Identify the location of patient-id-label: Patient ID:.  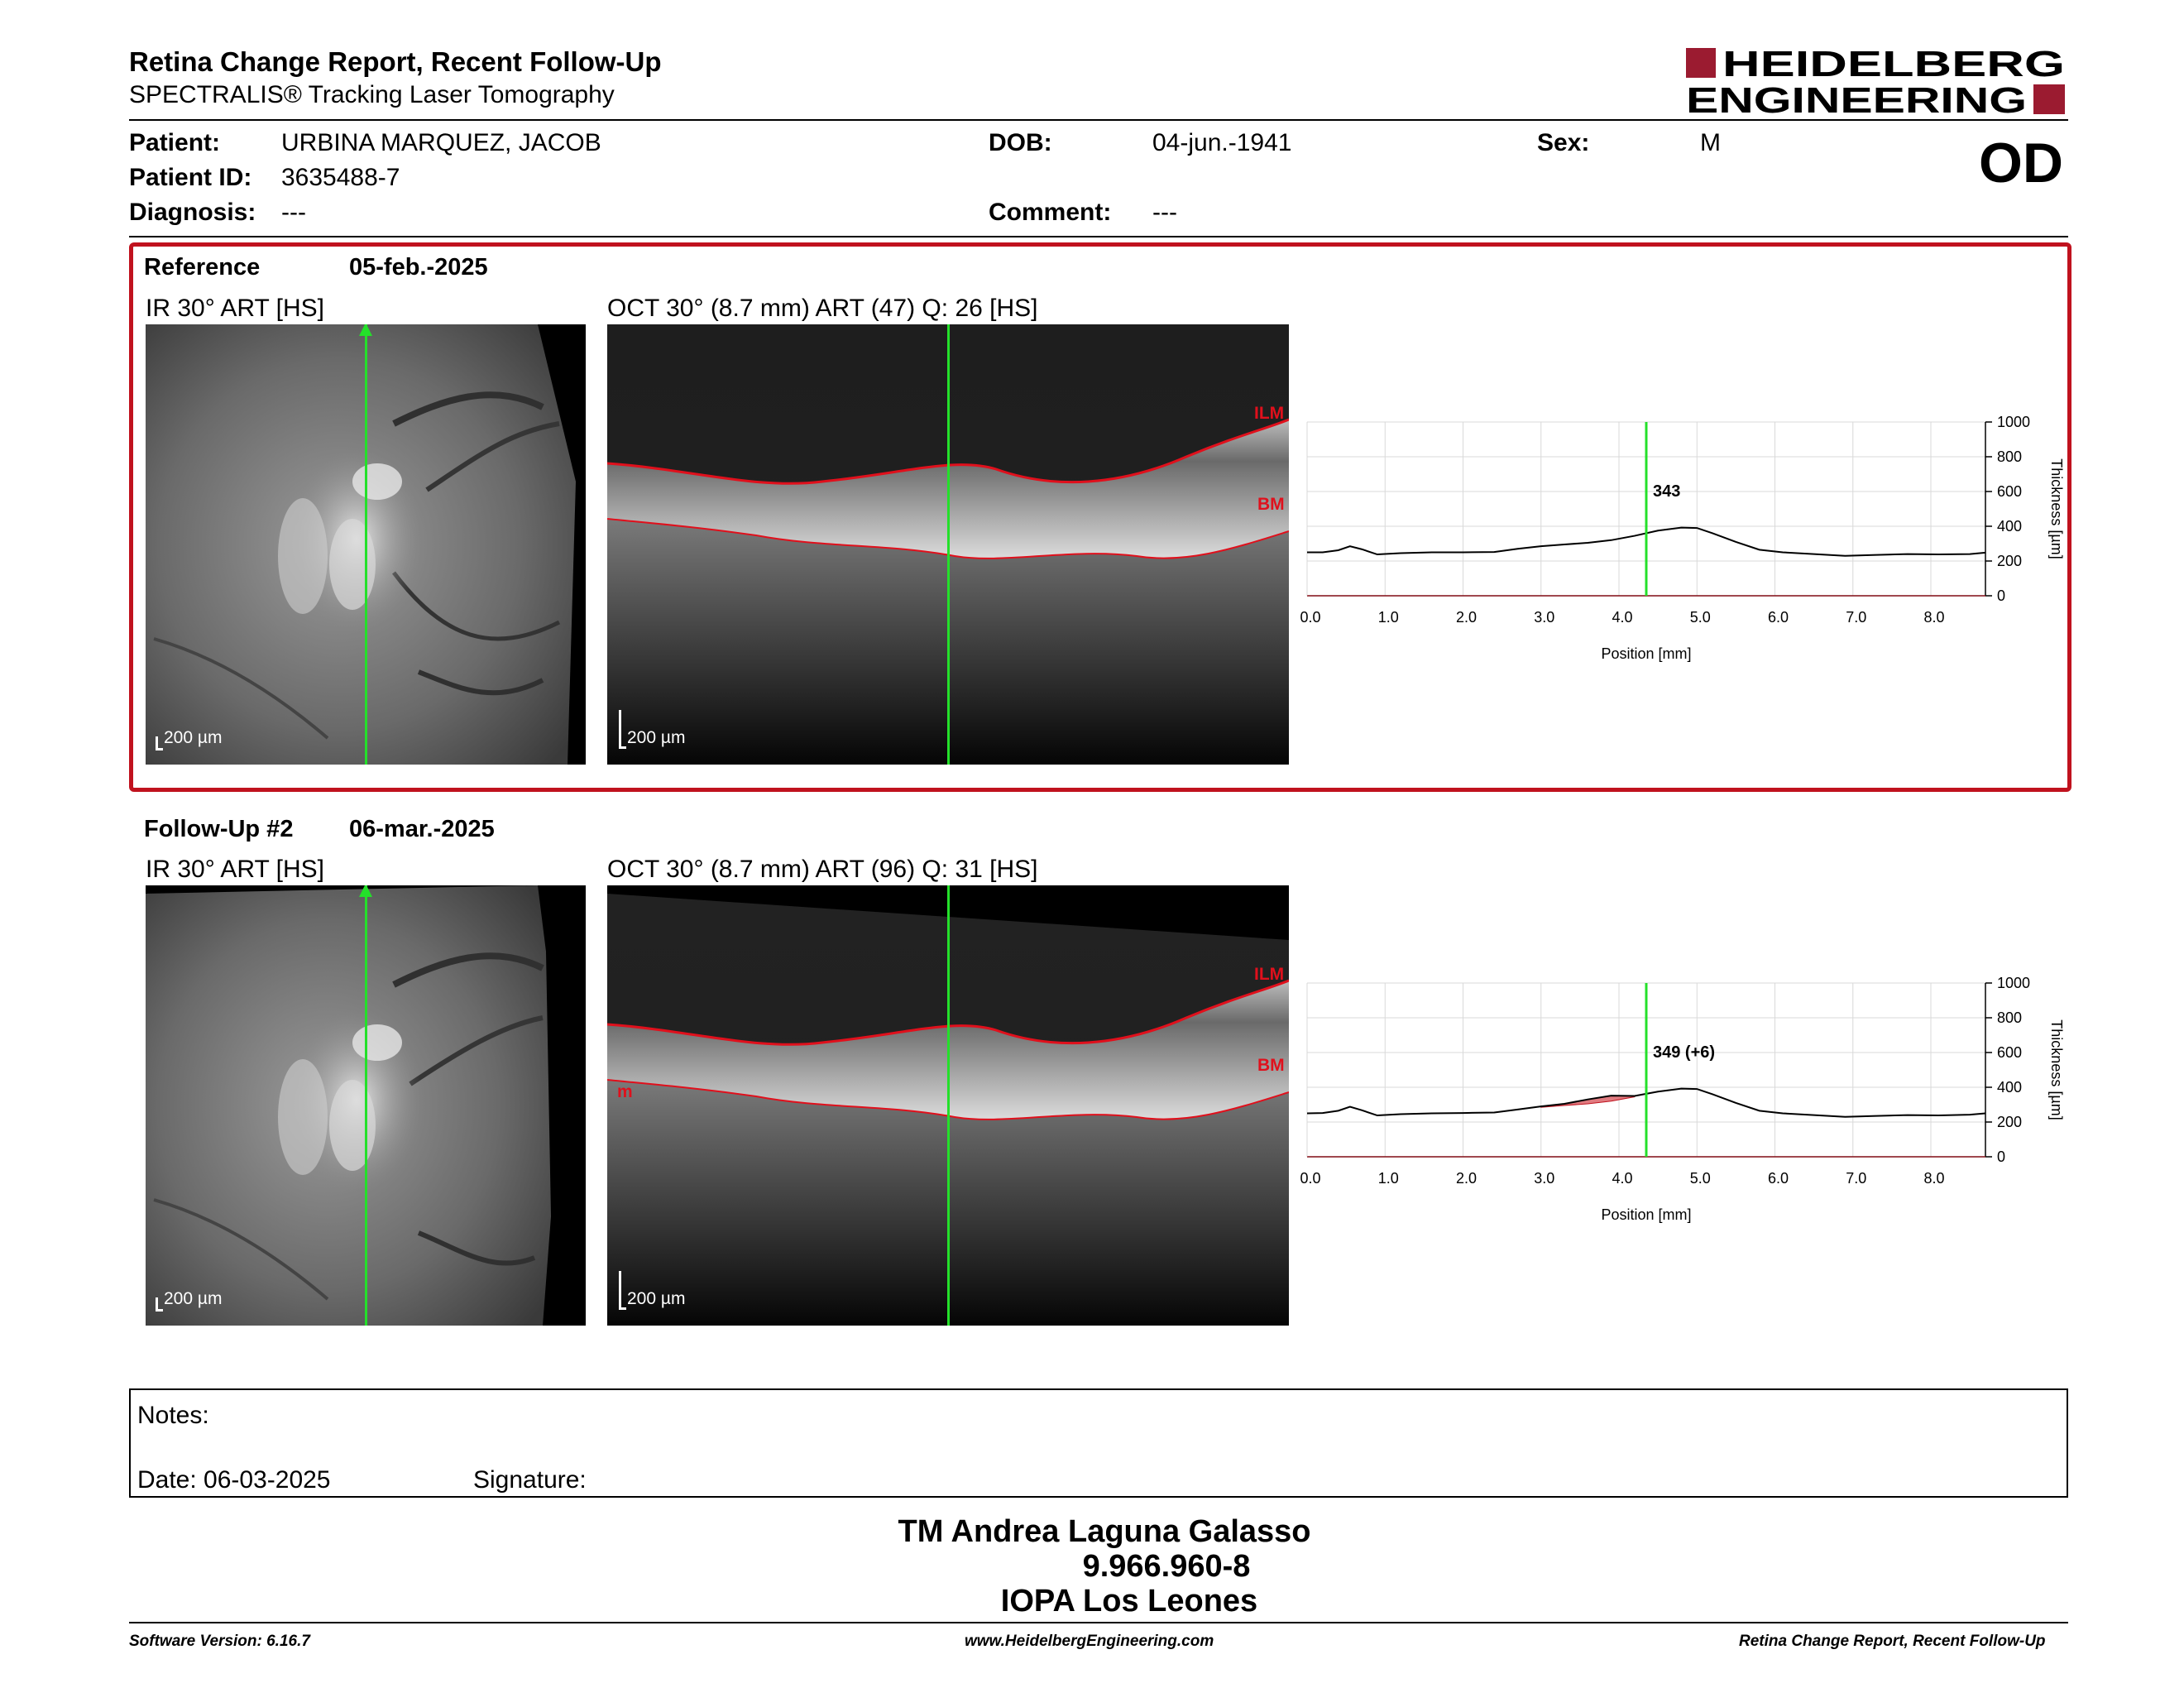
(190, 177).